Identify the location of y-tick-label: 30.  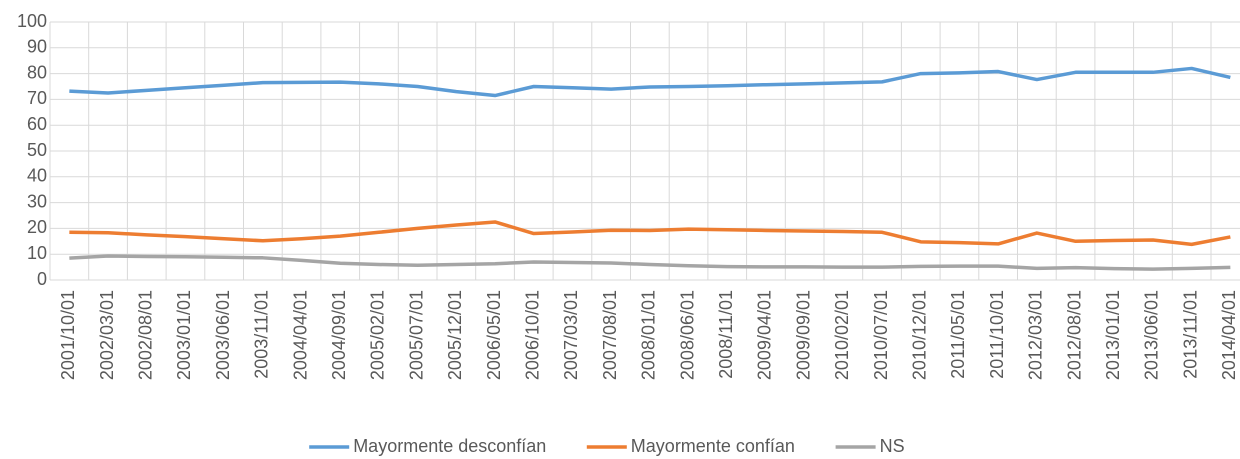
(37, 201).